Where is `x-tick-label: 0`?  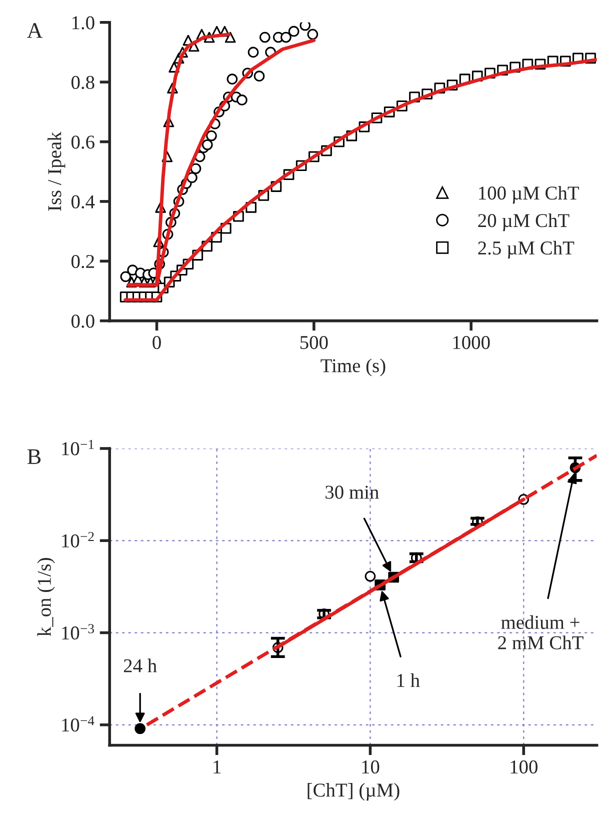
x-tick-label: 0 is located at coordinates (156, 343).